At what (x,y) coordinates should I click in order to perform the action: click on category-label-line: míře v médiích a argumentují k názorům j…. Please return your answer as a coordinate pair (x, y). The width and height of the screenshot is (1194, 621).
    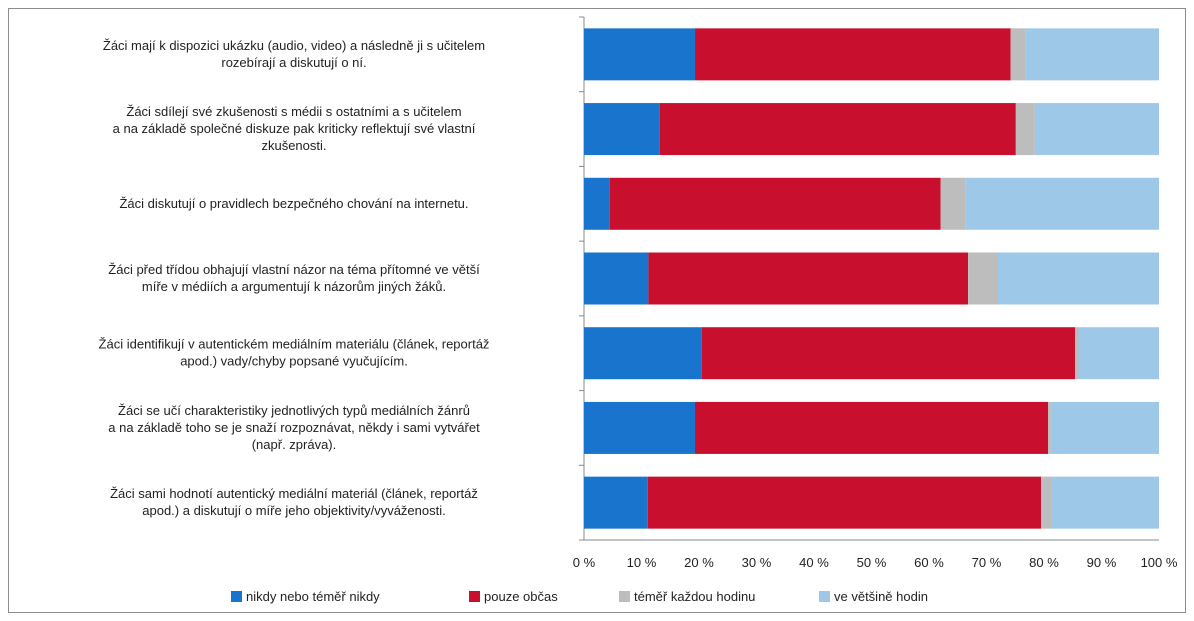
    Looking at the image, I should click on (294, 286).